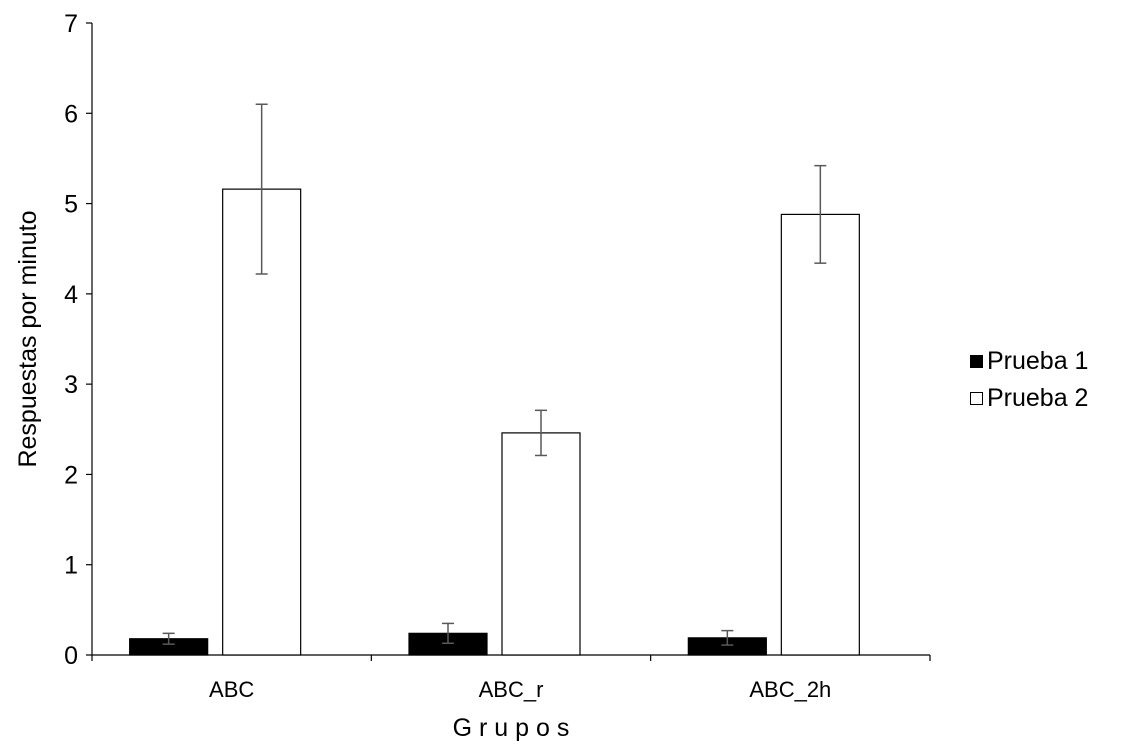 The image size is (1129, 752). I want to click on y-tick-label: 5, so click(71, 205).